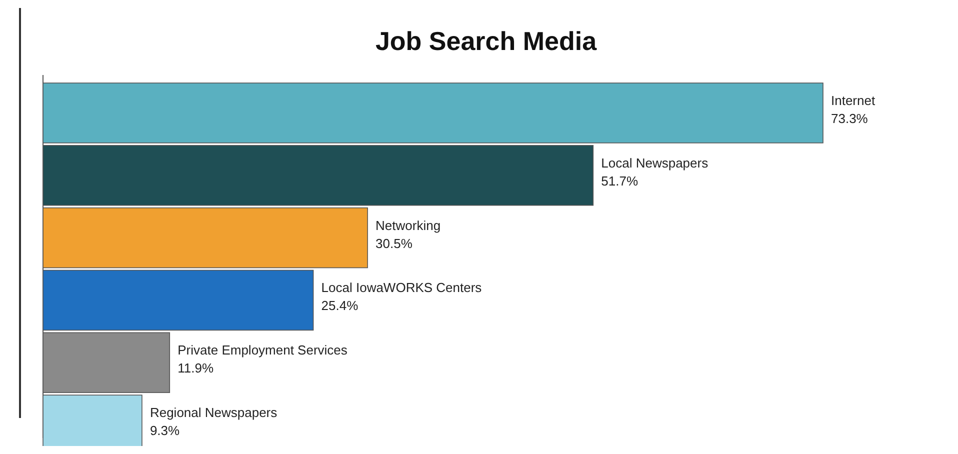  I want to click on data-label: 25.4%, so click(340, 306).